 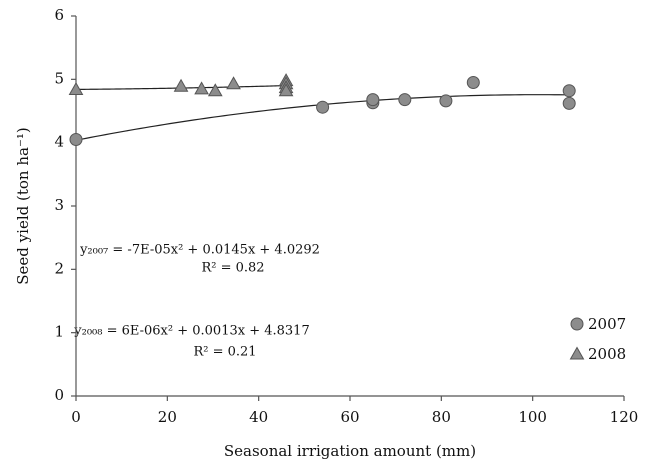 What do you see at coordinates (350, 451) in the screenshot?
I see `x-axis-label: Seasonal irrigation amount (mm)` at bounding box center [350, 451].